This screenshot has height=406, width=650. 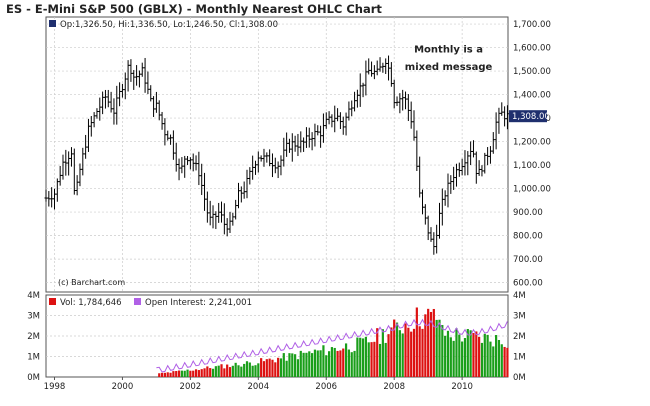 I want to click on vol-y-tick-left: 0M, so click(x=33, y=378).